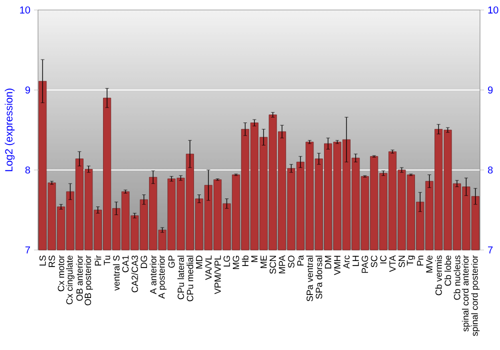  I want to click on x-tick-label: PAG, so click(365, 264).